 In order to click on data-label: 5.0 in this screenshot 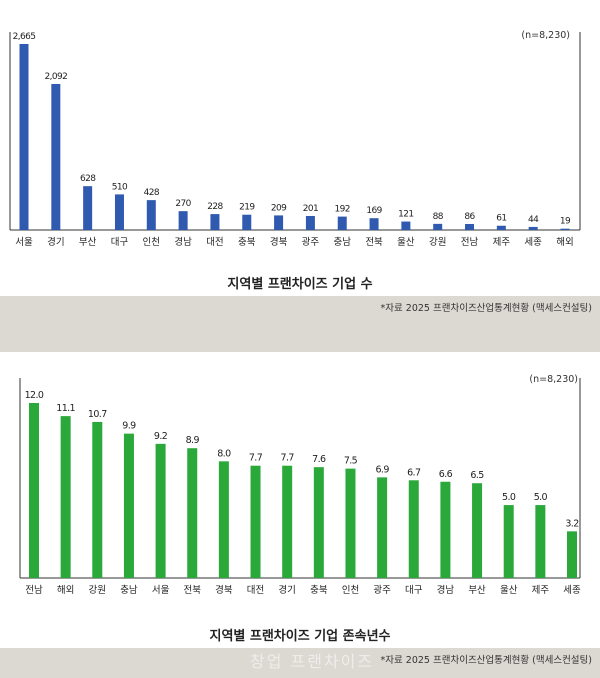, I will do `click(509, 497)`.